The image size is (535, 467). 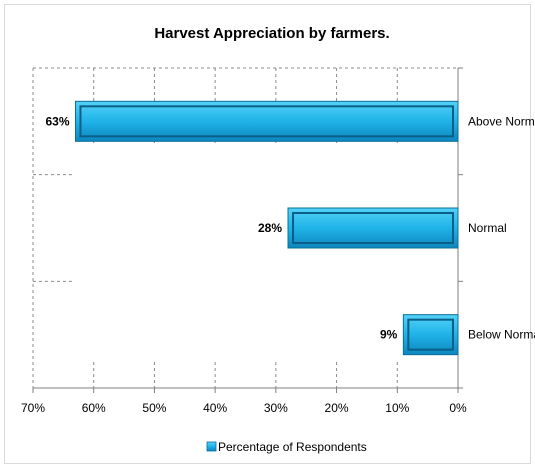 I want to click on legend-swatch, so click(x=211, y=446).